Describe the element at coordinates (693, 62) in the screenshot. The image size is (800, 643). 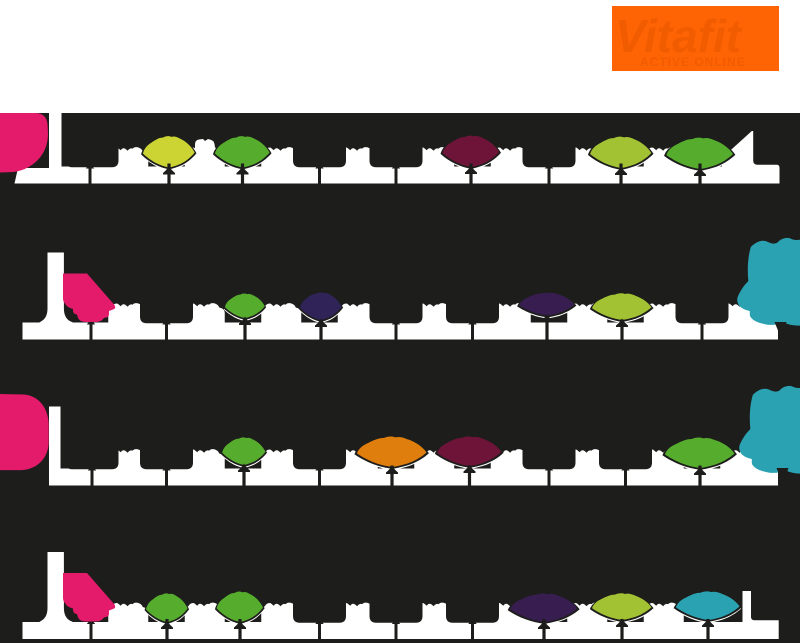
I see `svg-text: ACTIVE ONLINE` at that location.